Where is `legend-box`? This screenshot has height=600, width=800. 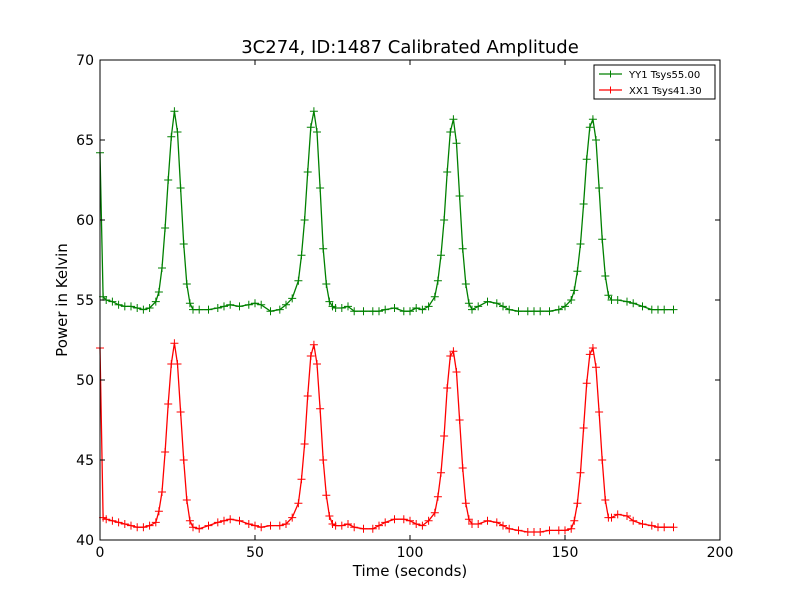
legend-box is located at coordinates (654, 82).